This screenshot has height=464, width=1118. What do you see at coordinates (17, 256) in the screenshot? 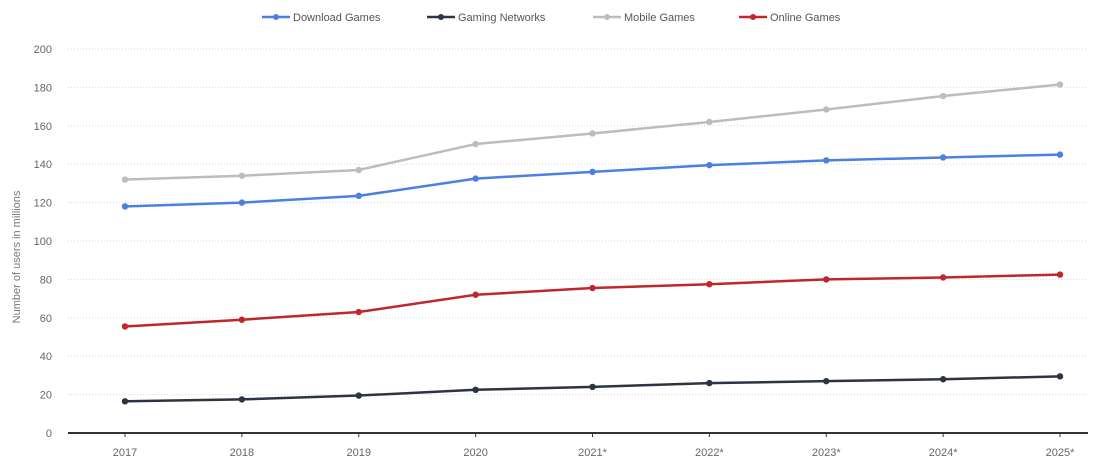
I see `y-axis-label: Number of users in millions` at bounding box center [17, 256].